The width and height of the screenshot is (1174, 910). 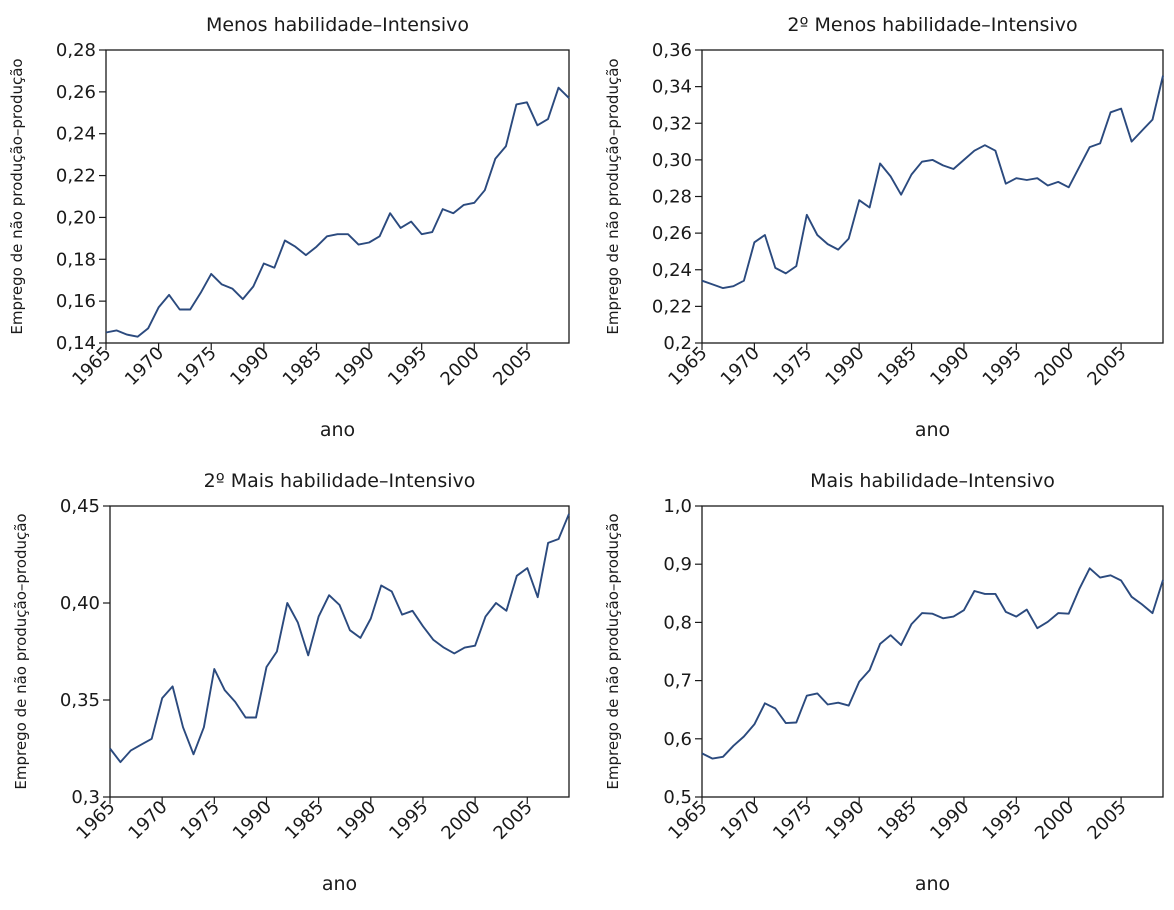 I want to click on y-tick-label: 0,40, so click(x=80, y=603).